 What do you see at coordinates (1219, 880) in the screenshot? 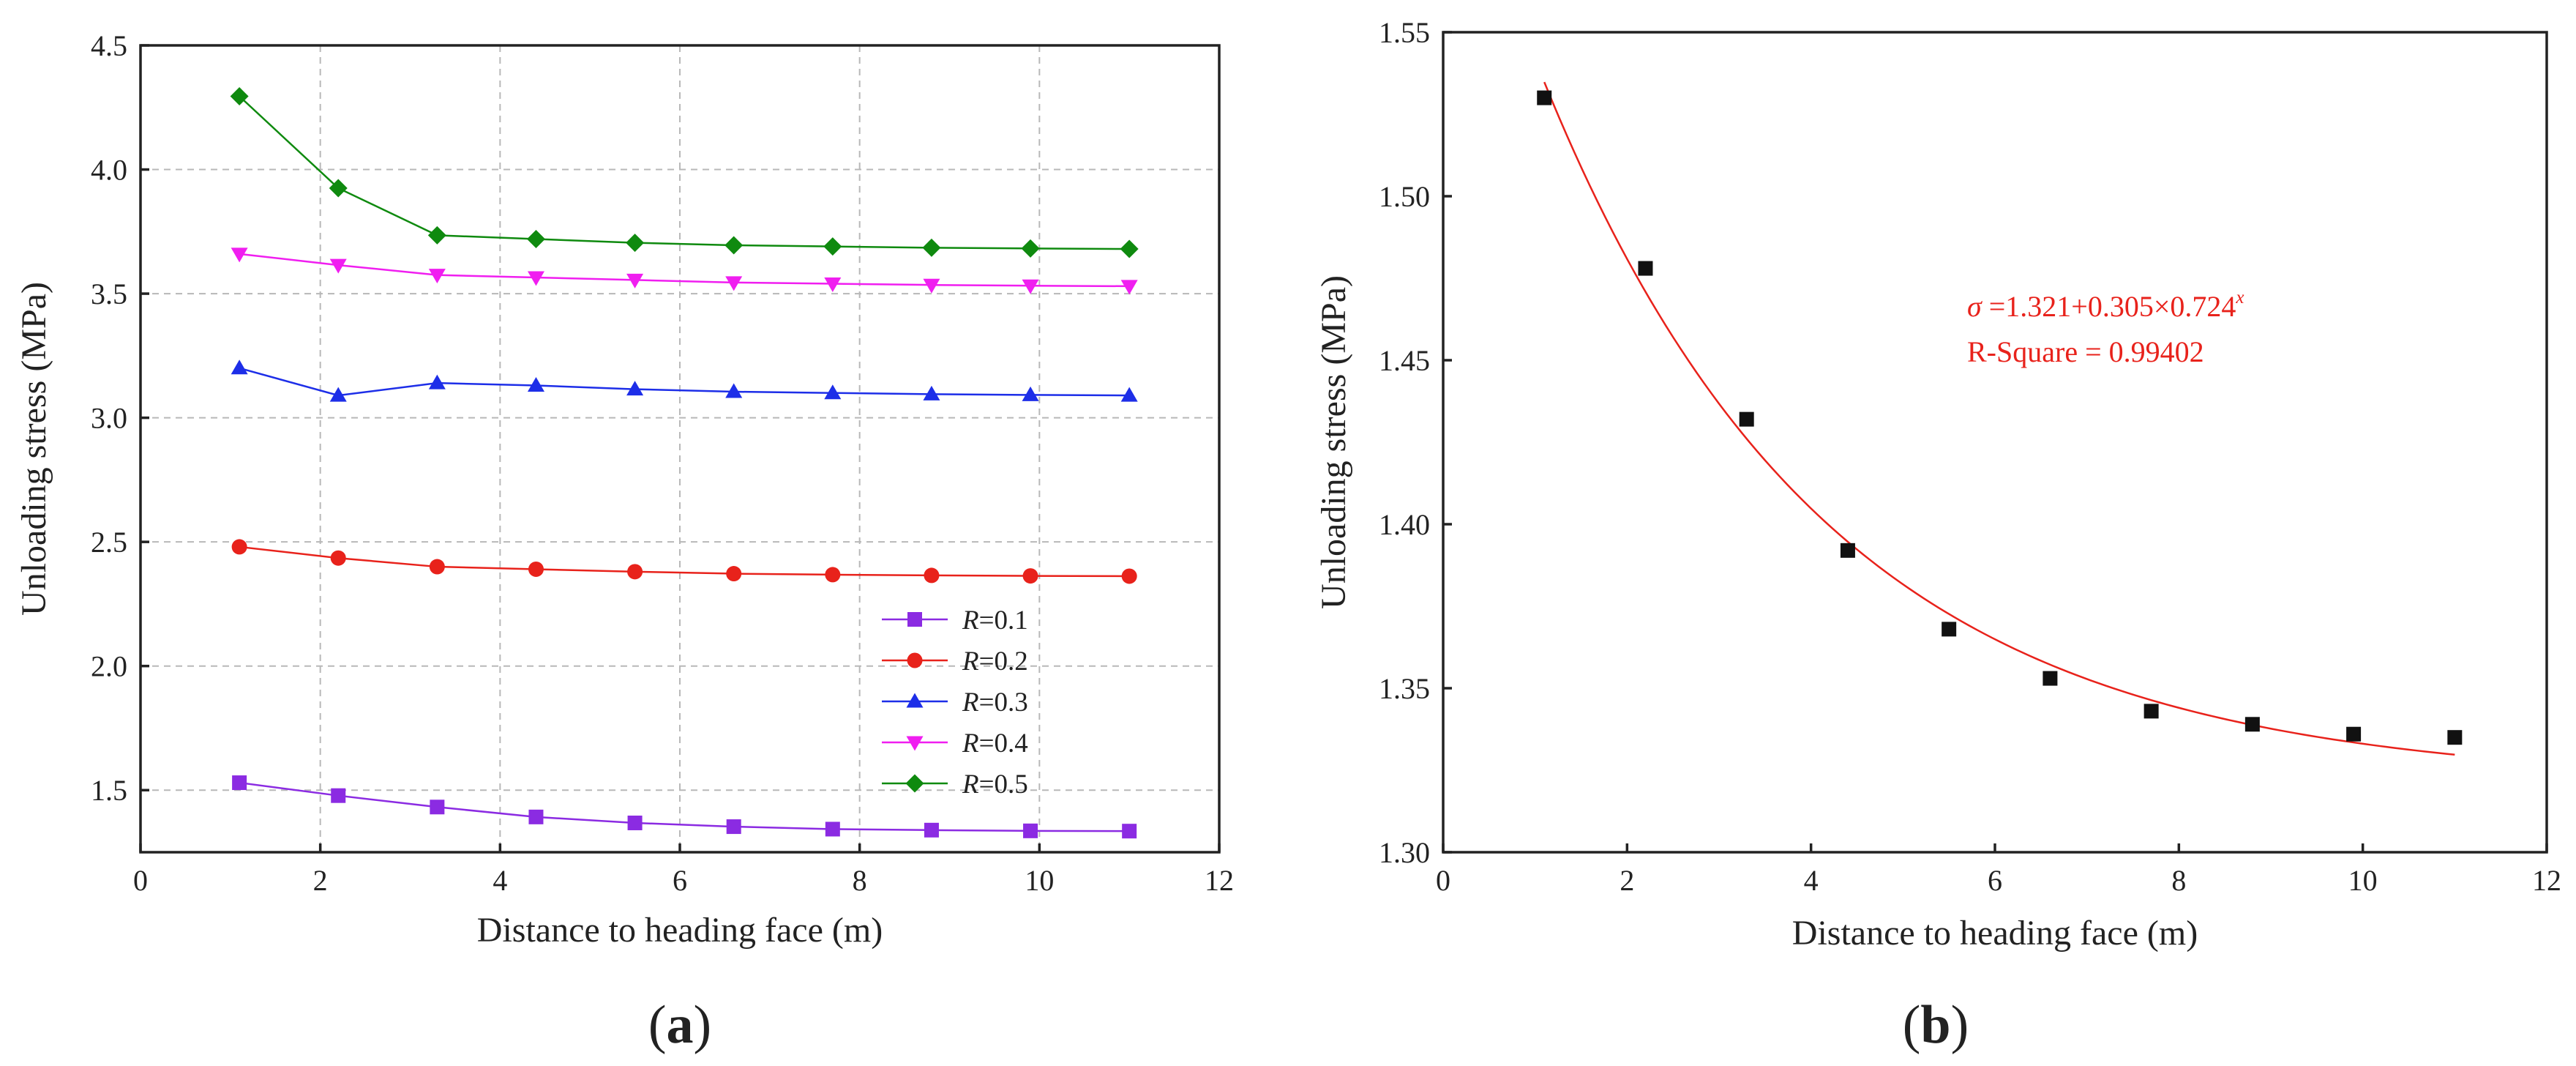
I see `x-tick-label: 12` at bounding box center [1219, 880].